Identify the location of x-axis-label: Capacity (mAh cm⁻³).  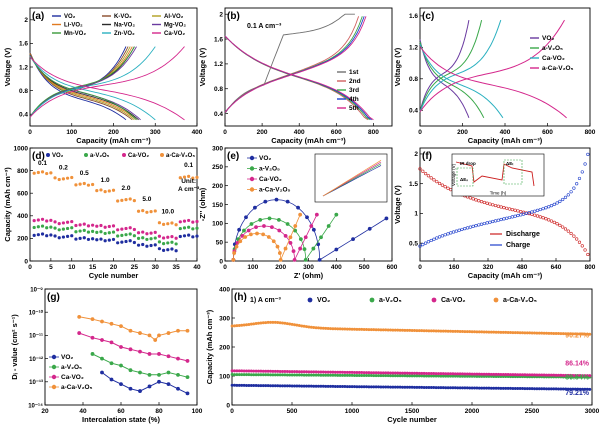
(505, 140).